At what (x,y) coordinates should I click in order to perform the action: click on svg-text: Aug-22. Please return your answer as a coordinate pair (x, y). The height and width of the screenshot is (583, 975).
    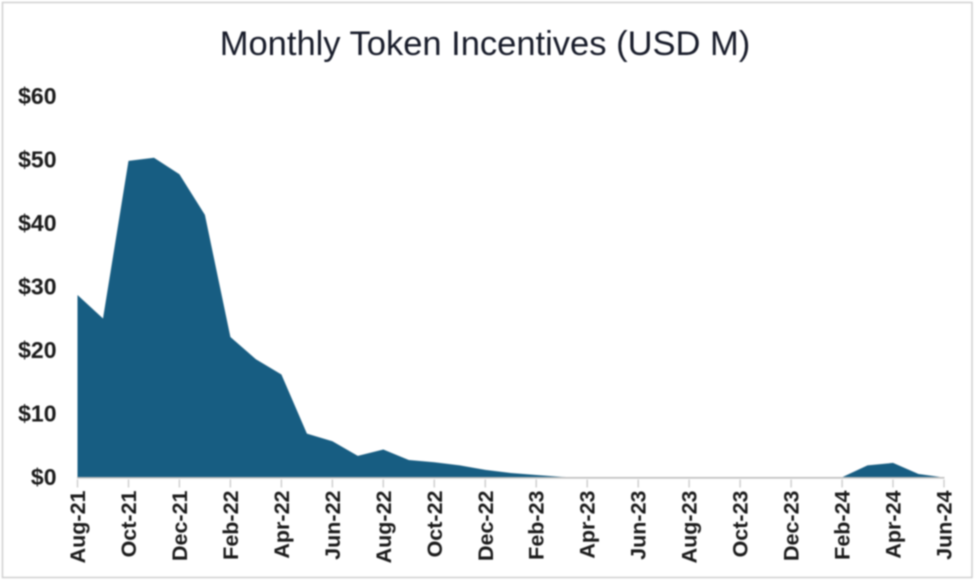
    Looking at the image, I should click on (384, 526).